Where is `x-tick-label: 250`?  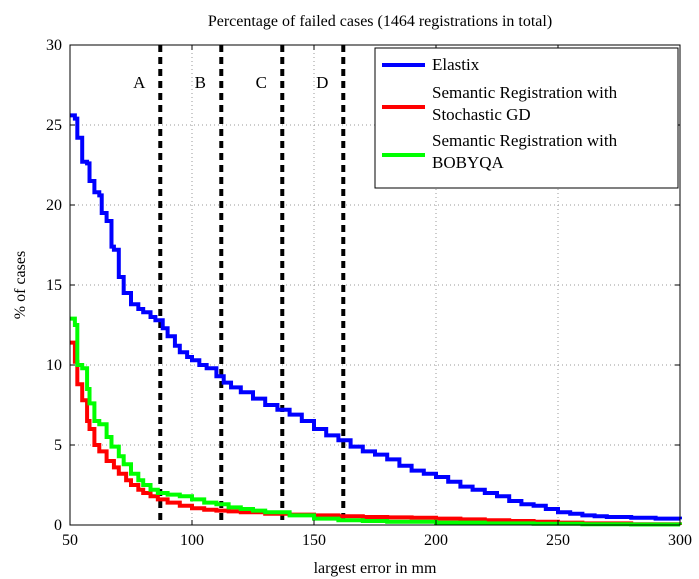 x-tick-label: 250 is located at coordinates (558, 540).